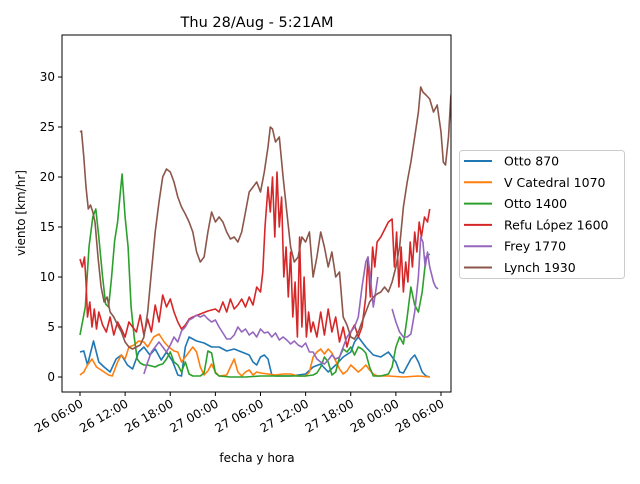  What do you see at coordinates (51, 327) in the screenshot?
I see `y-tick-label: 5` at bounding box center [51, 327].